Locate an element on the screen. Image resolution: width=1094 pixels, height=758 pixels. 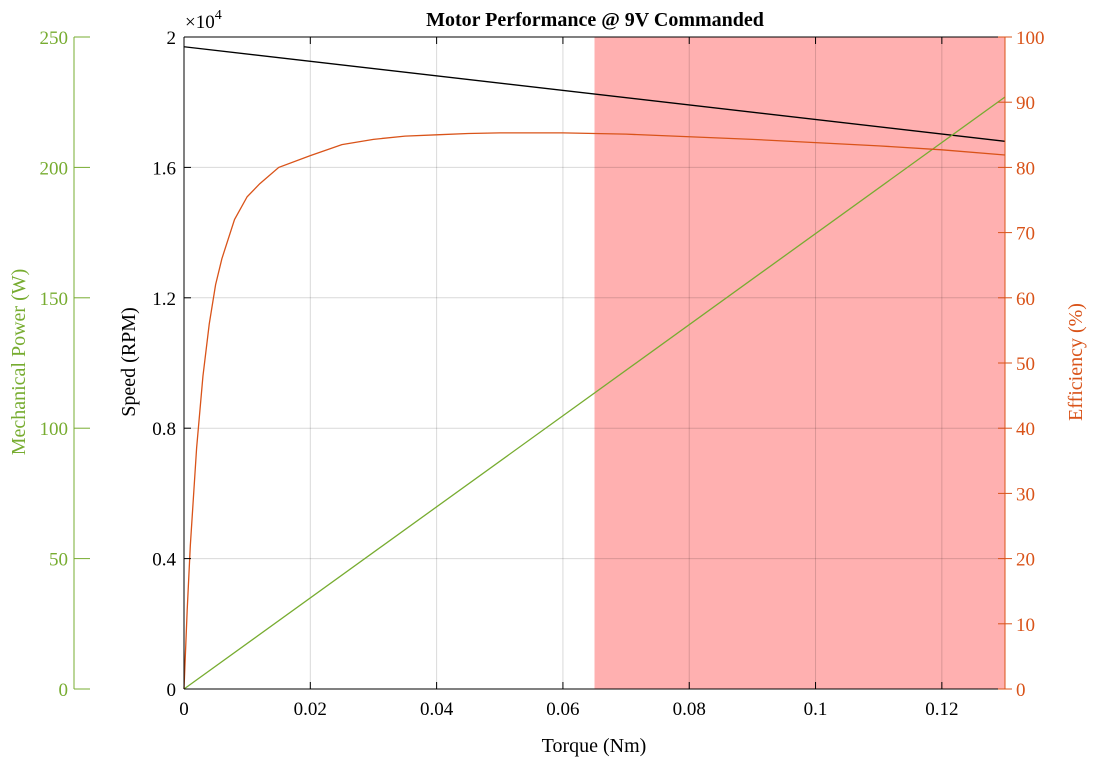
efficiency-tick-label: 50 is located at coordinates (1025, 364).